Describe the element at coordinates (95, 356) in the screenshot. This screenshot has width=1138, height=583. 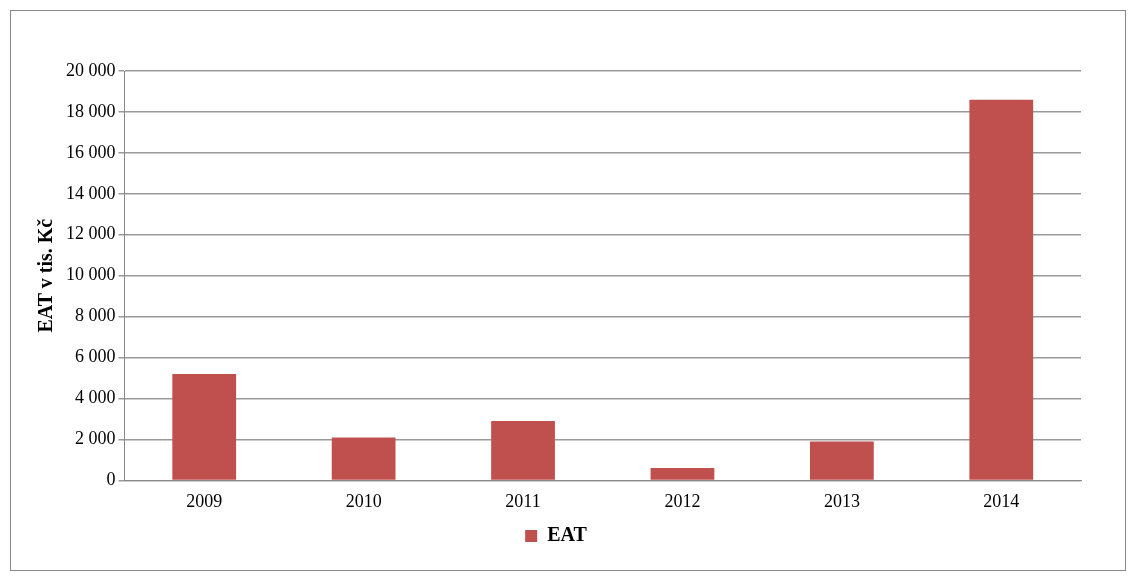
I see `y-tick-label: 6 000` at that location.